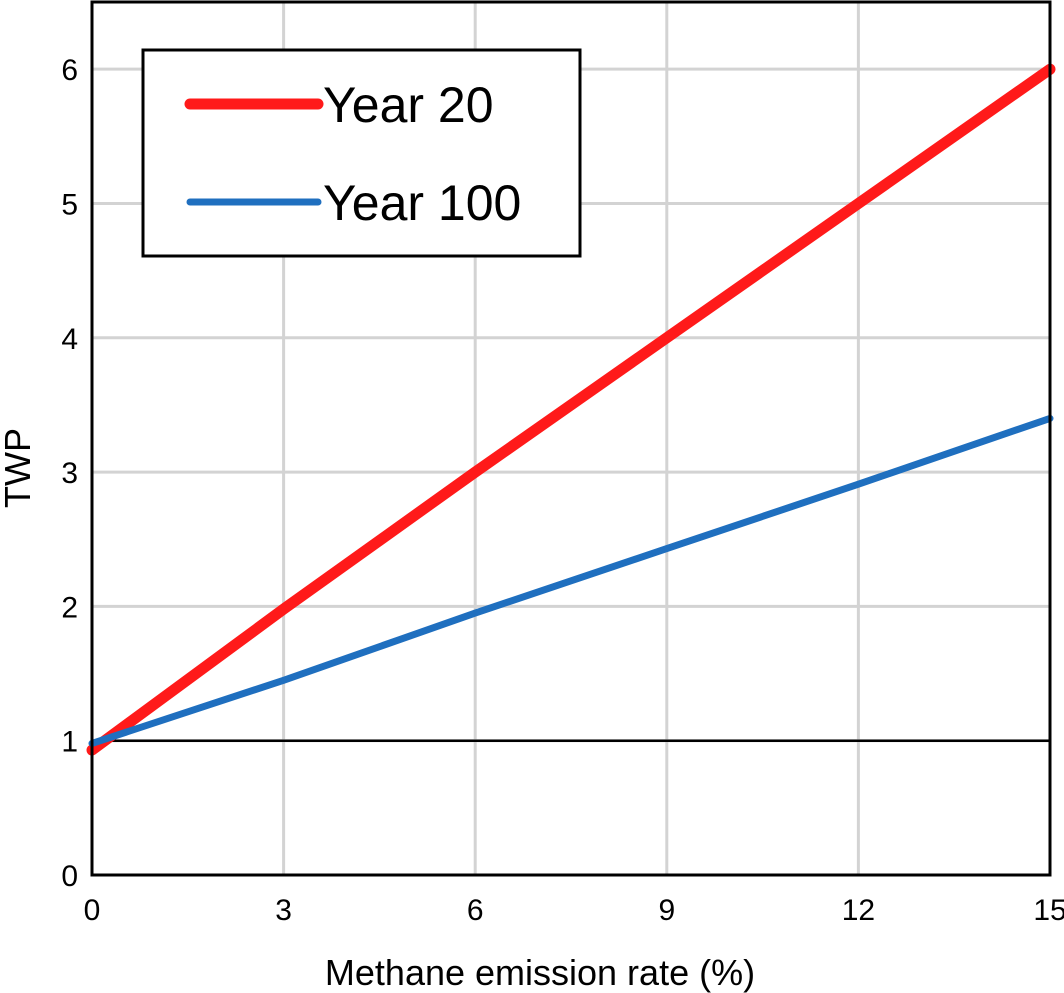 The image size is (1064, 993). Describe the element at coordinates (858, 910) in the screenshot. I see `x-tick-label: 12` at that location.